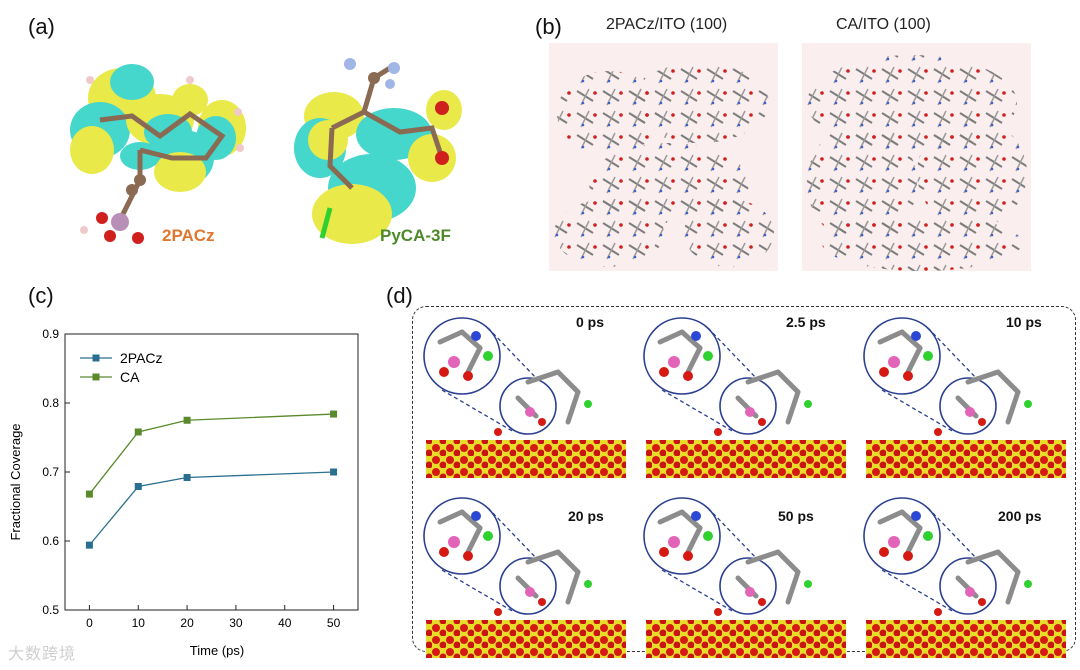 Image resolution: width=1080 pixels, height=670 pixels. What do you see at coordinates (211, 454) in the screenshot?
I see `series-line-ca` at bounding box center [211, 454].